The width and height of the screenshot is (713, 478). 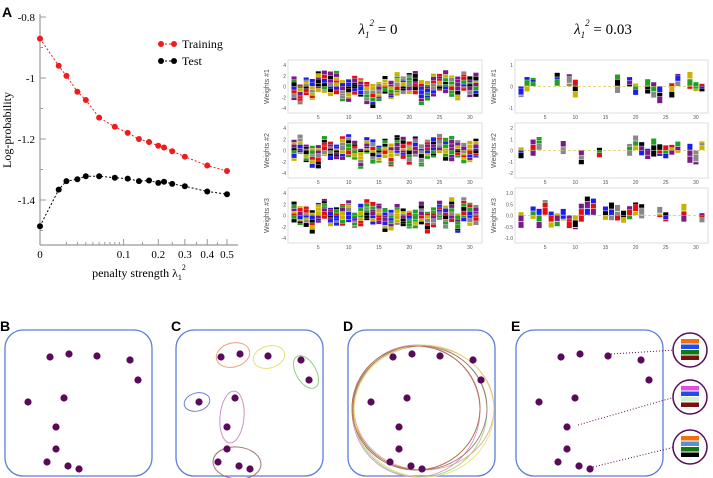 I want to click on logo-x-tick: 20, so click(x=636, y=248).